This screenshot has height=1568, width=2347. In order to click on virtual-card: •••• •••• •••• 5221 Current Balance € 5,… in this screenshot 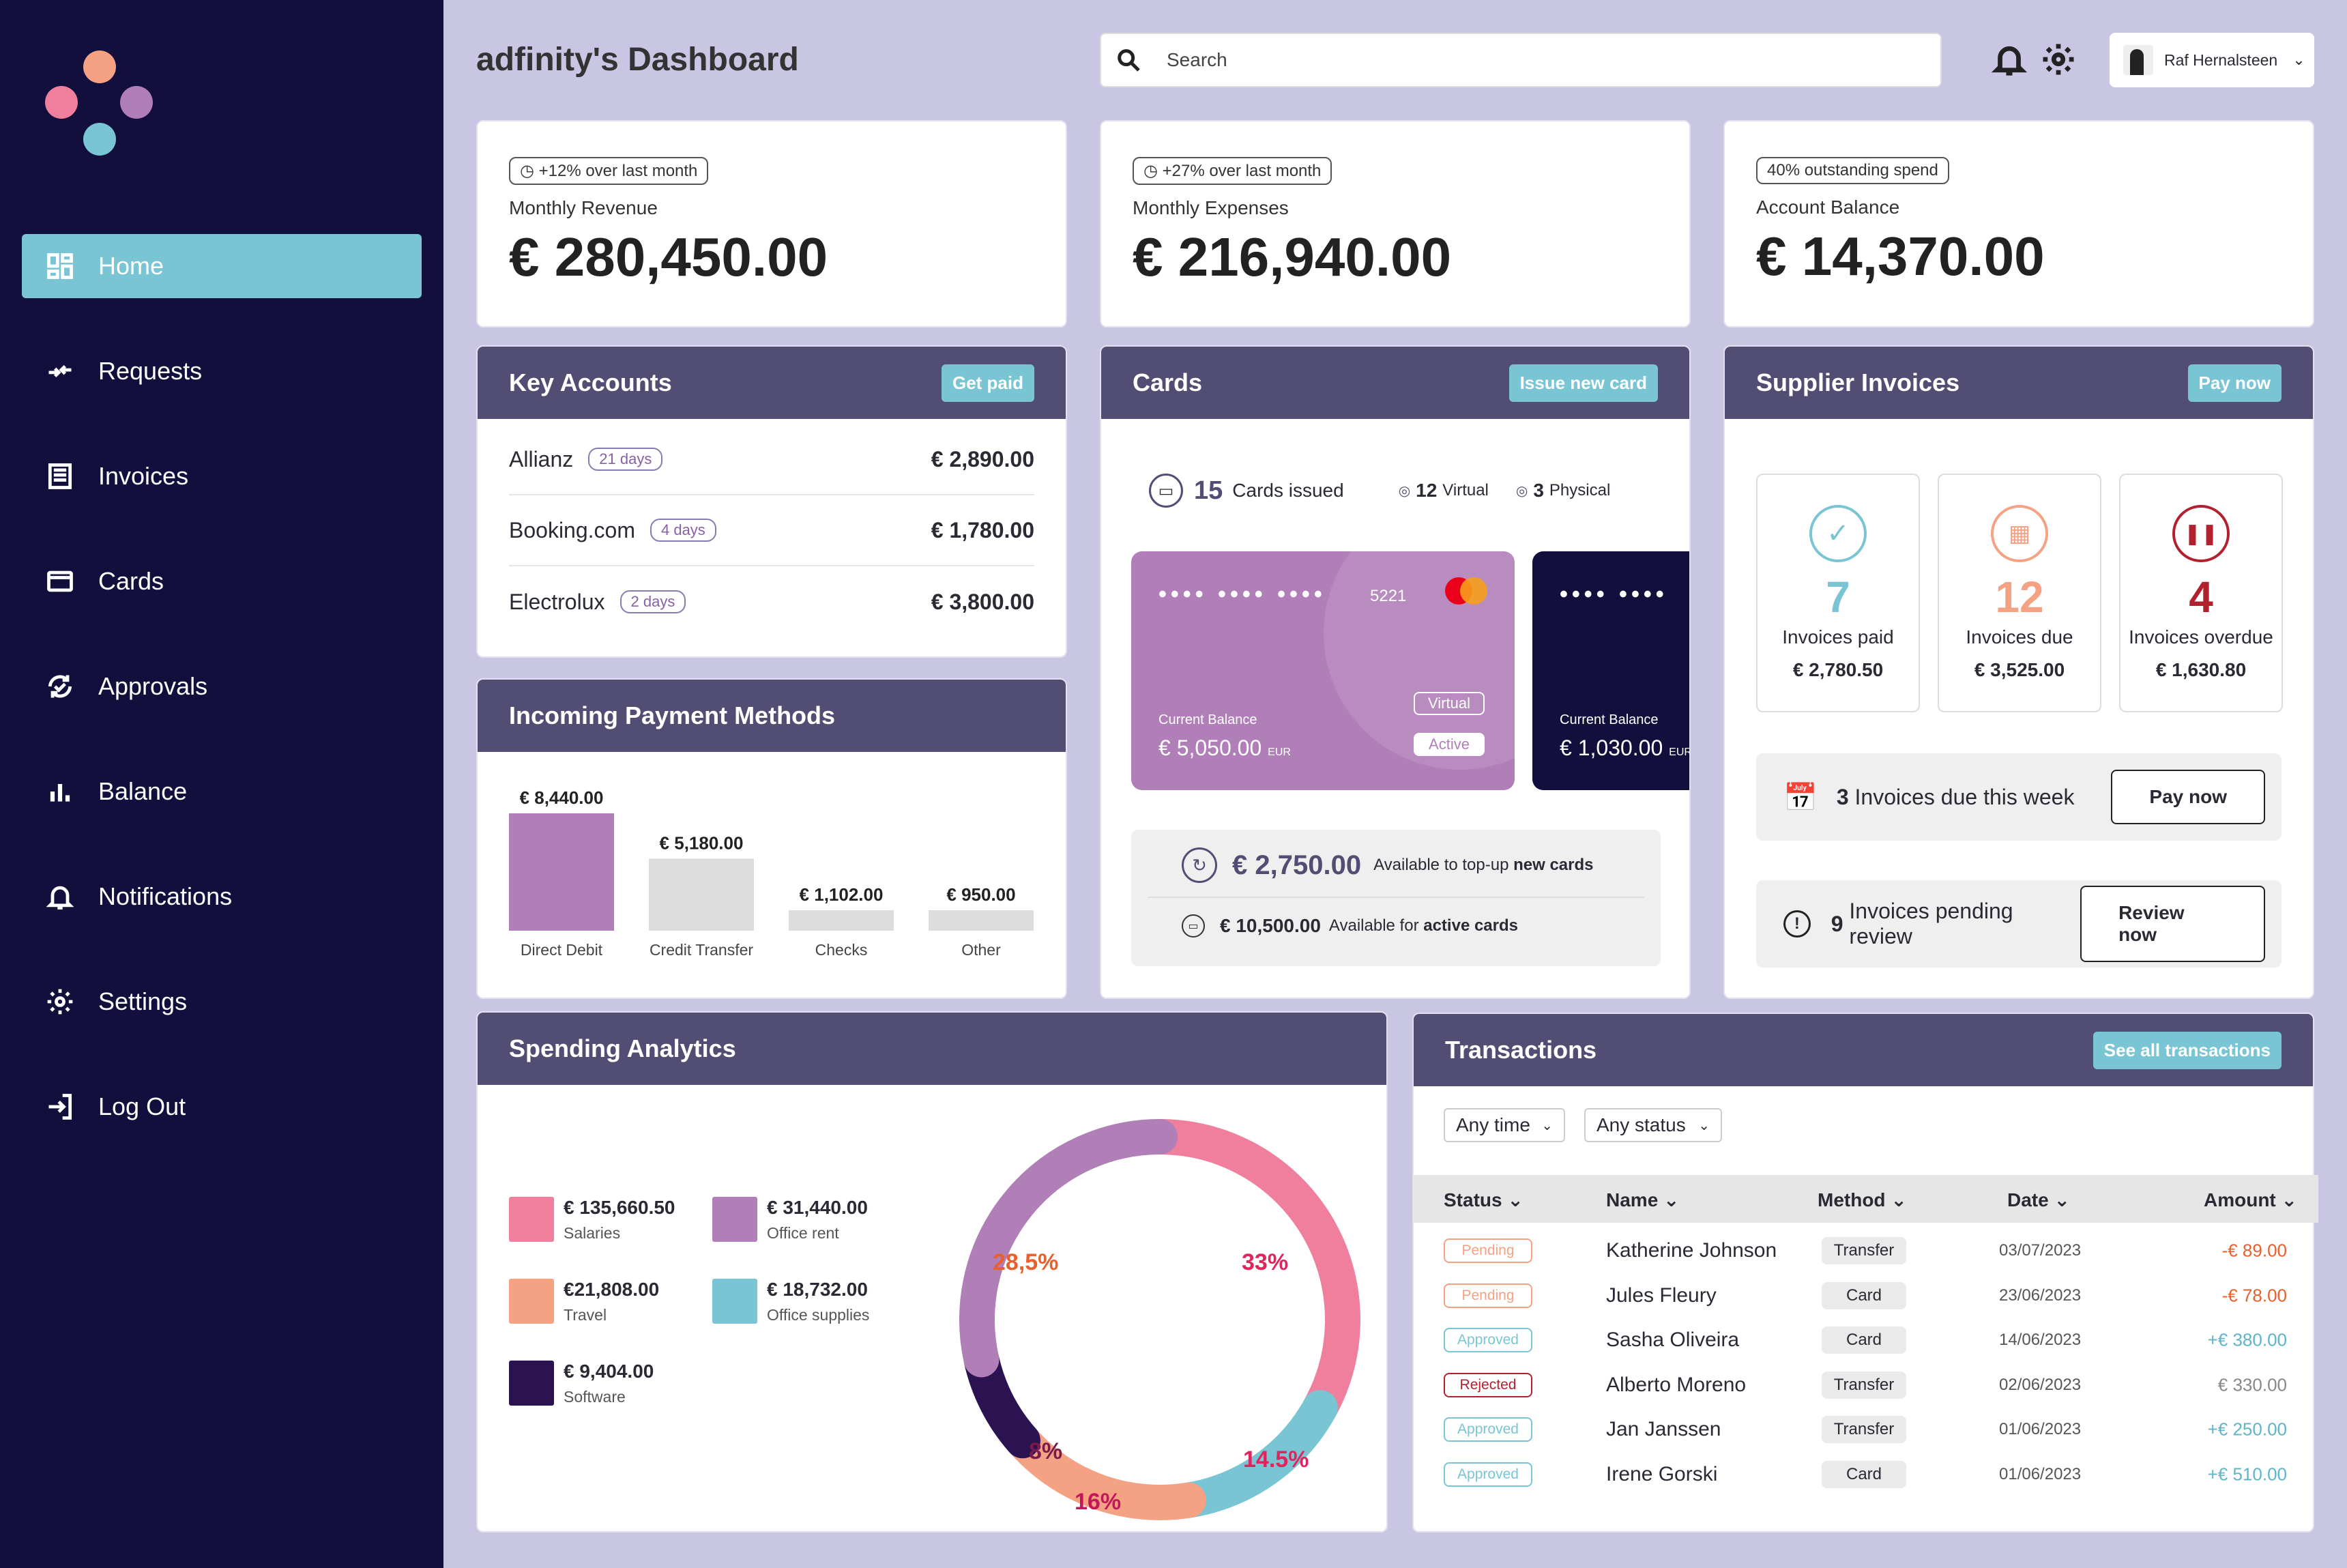, I will do `click(1323, 671)`.